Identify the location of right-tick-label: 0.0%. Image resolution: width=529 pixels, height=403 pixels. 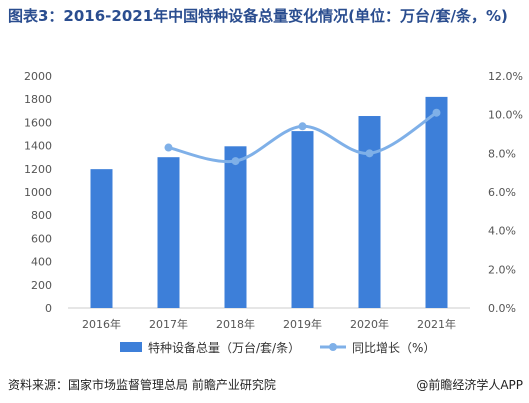
(502, 308).